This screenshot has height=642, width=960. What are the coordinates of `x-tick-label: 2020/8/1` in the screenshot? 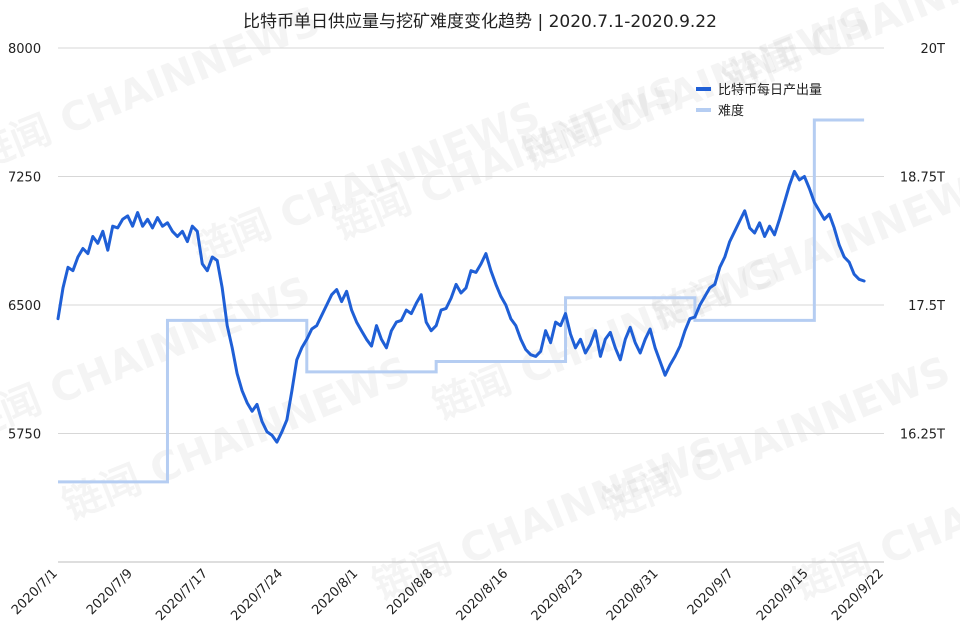 It's located at (335, 592).